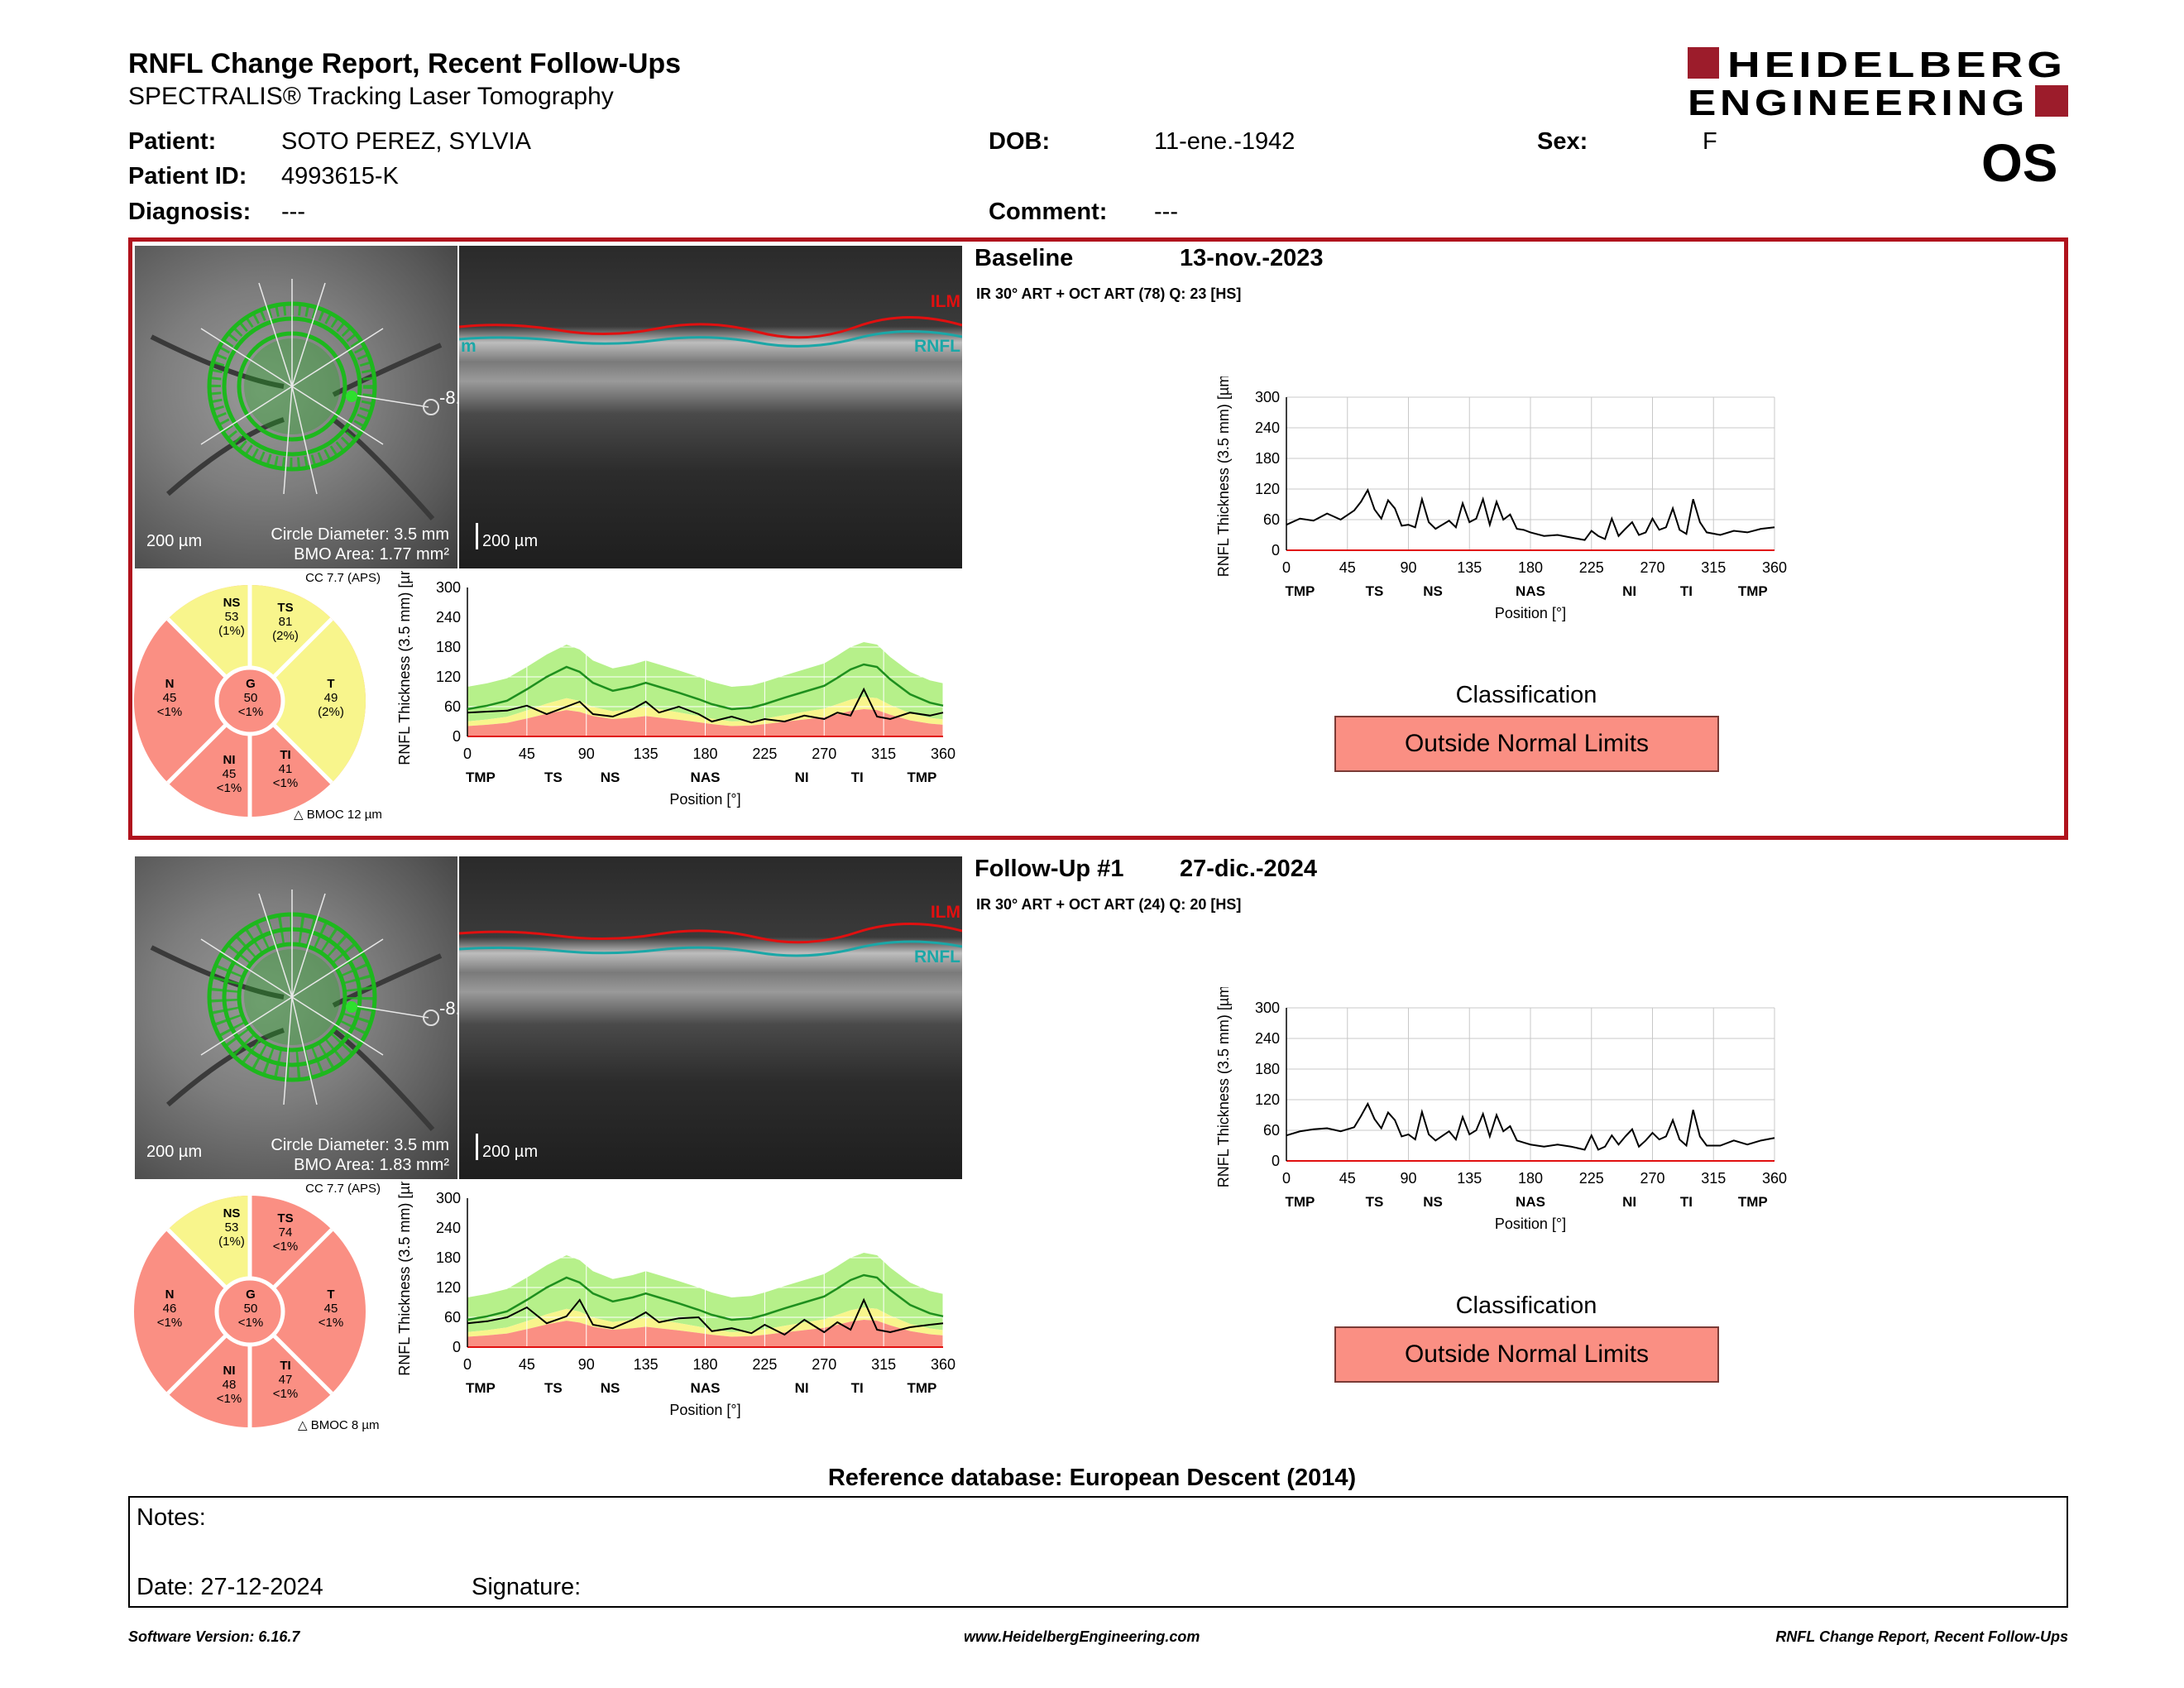  What do you see at coordinates (450, 397) in the screenshot?
I see `baseline-fundus-marker: -8.` at bounding box center [450, 397].